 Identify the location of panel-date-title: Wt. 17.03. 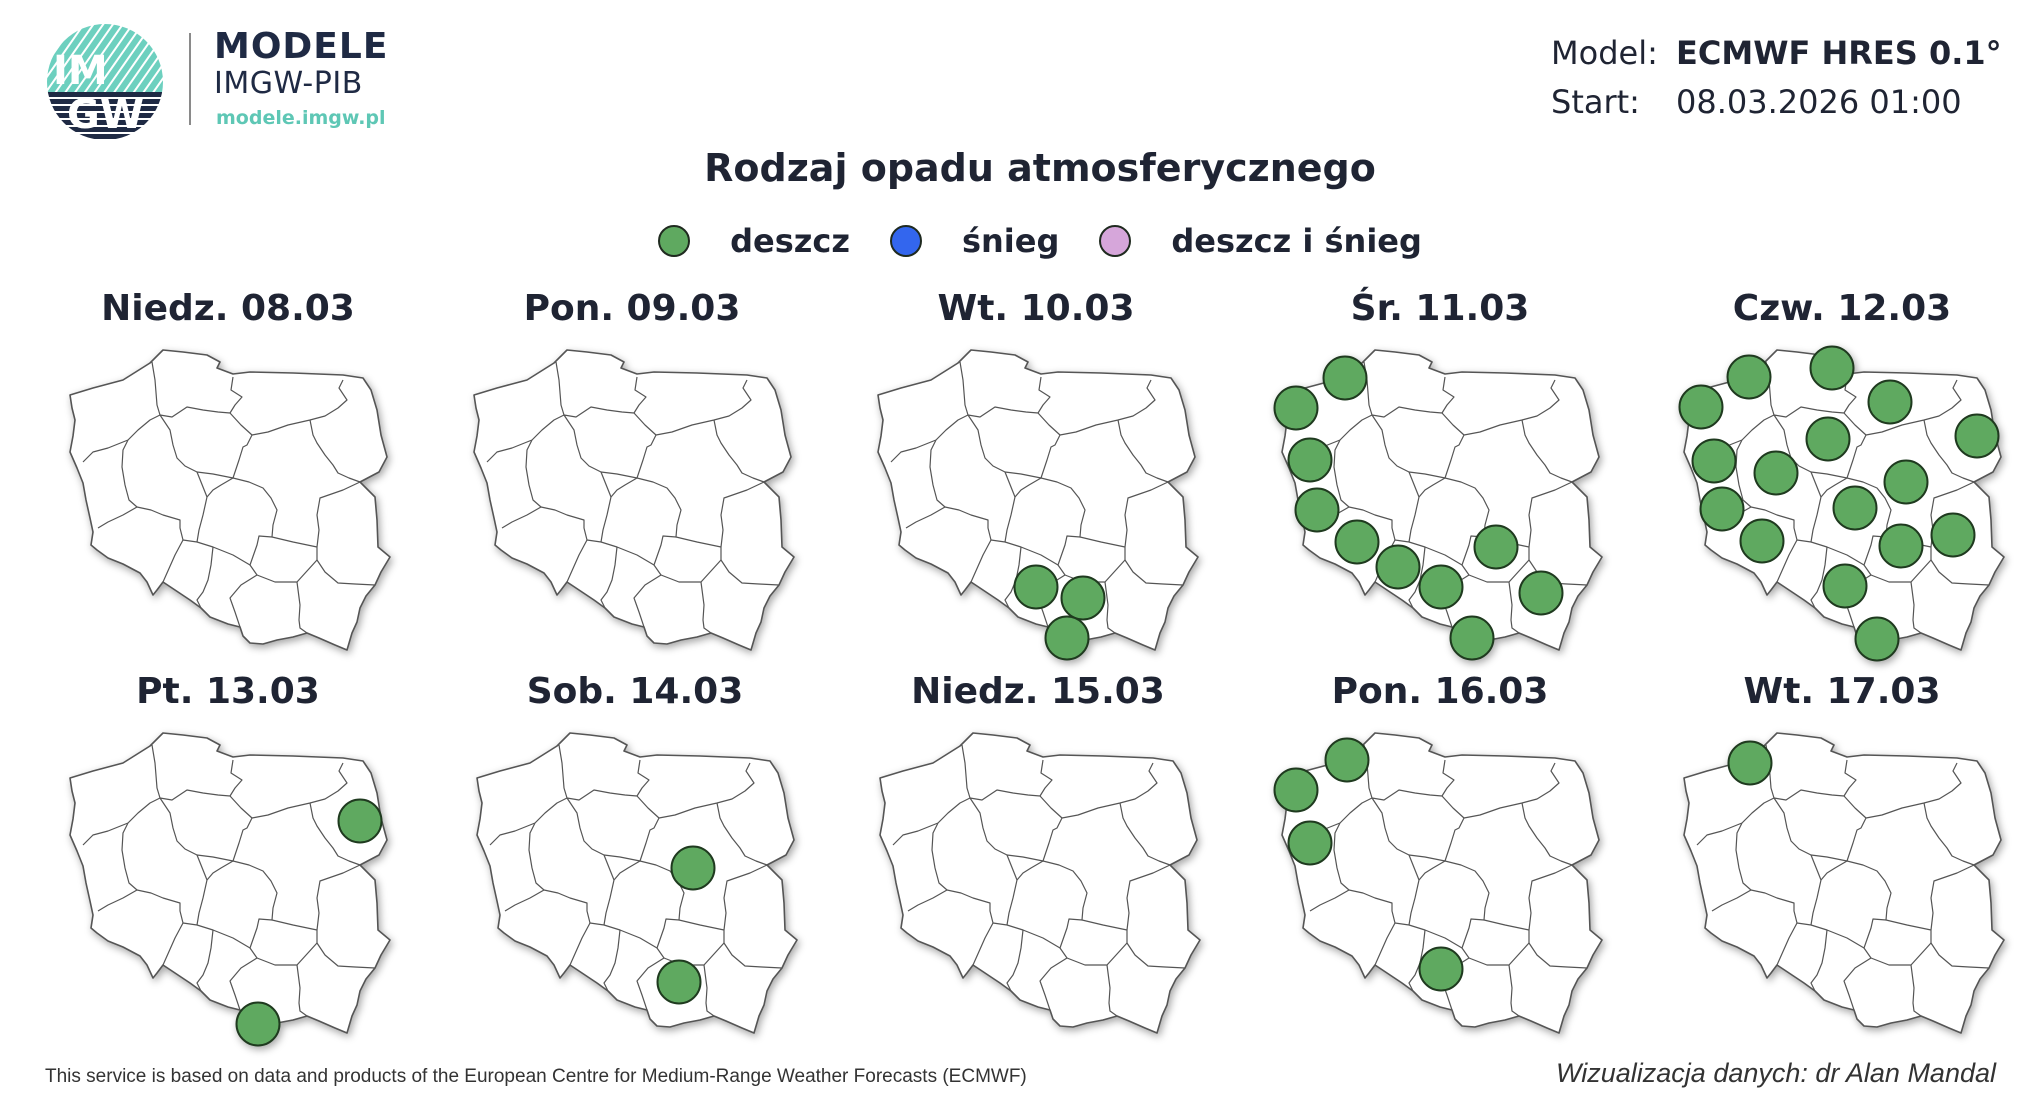
(1842, 691).